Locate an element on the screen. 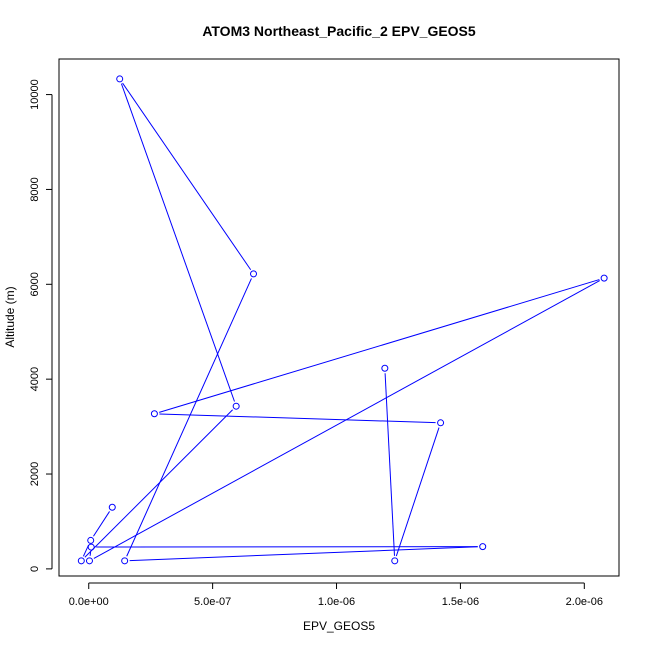  x-tick-label: 2.0e-06 is located at coordinates (584, 602).